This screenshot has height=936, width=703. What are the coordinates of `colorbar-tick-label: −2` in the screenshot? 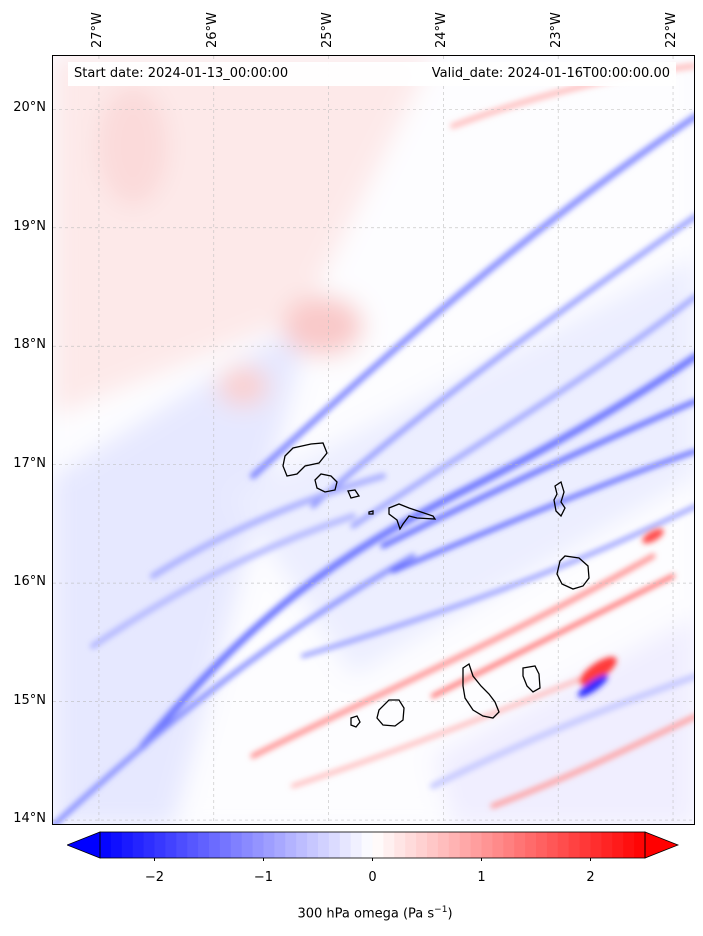 It's located at (154, 877).